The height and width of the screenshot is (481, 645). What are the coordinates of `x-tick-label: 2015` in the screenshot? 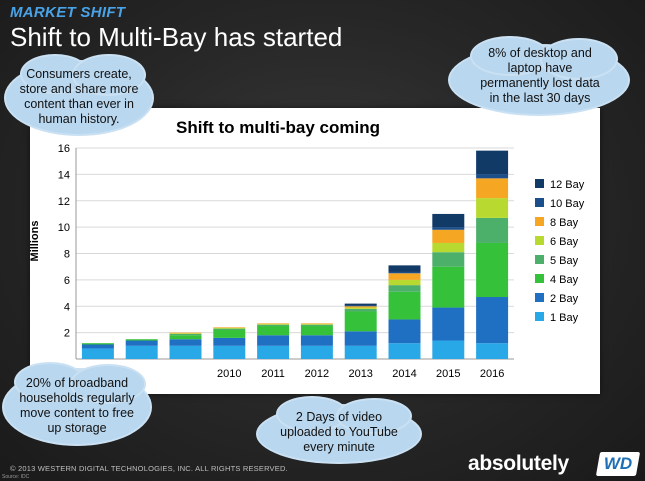 It's located at (448, 374).